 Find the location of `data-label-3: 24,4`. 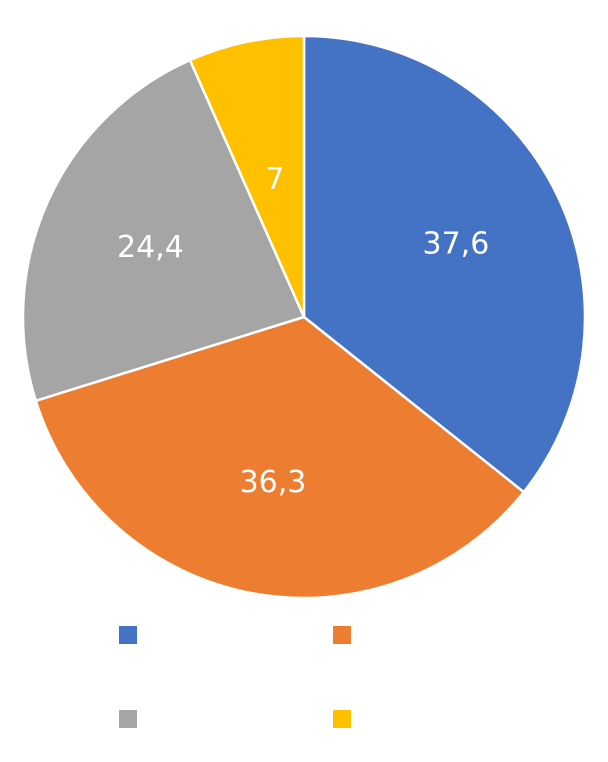

data-label-3: 24,4 is located at coordinates (150, 247).